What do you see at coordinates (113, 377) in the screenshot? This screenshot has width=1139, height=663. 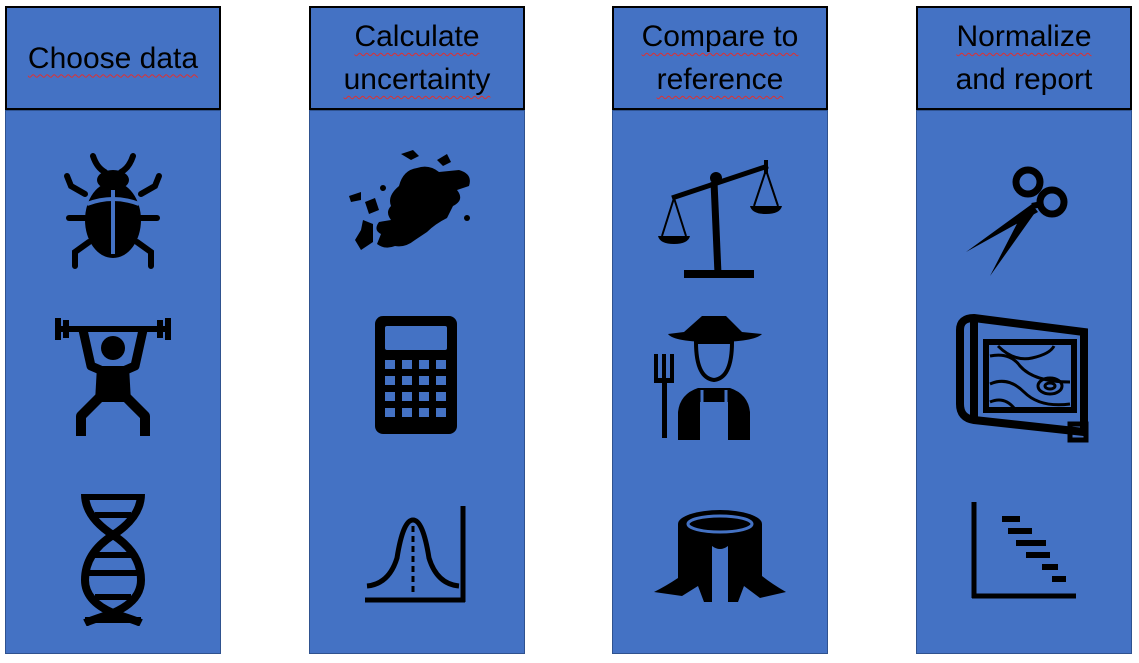 I see `weightlifter-icon` at bounding box center [113, 377].